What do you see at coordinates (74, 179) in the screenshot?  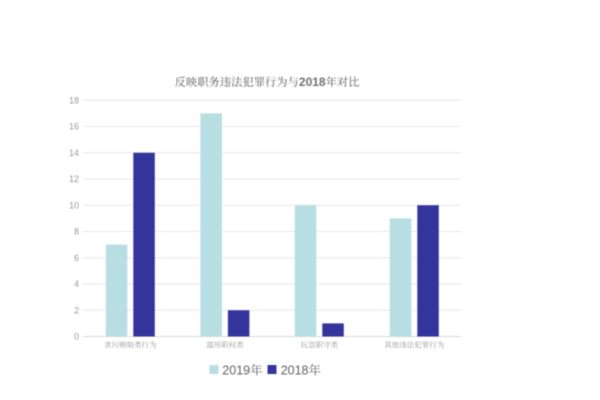 I see `svg-text: 12` at bounding box center [74, 179].